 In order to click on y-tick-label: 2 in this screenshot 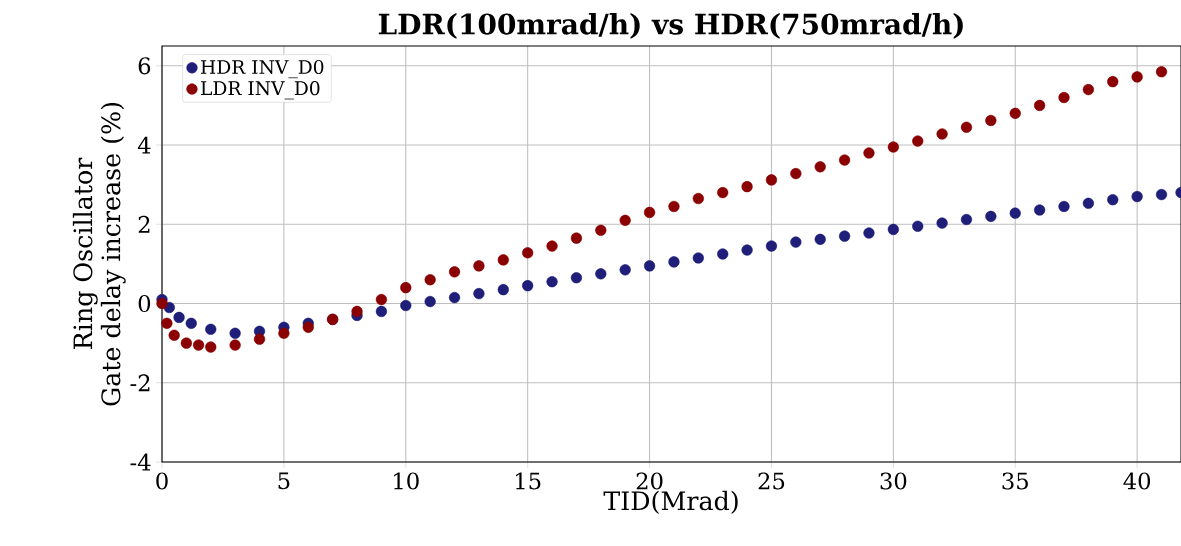, I will do `click(144, 224)`.